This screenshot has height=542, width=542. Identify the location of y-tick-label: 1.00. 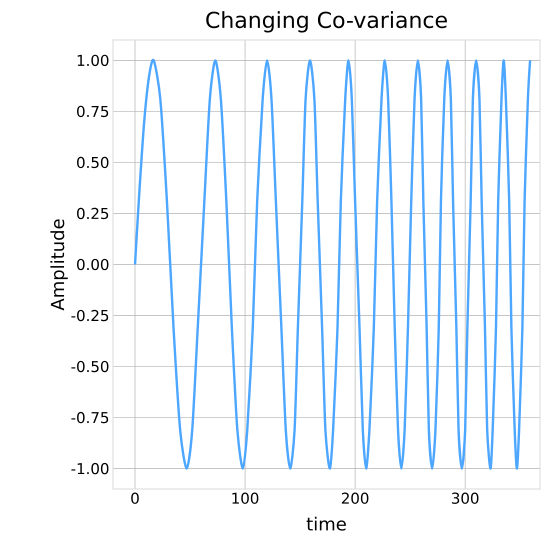
(93, 60).